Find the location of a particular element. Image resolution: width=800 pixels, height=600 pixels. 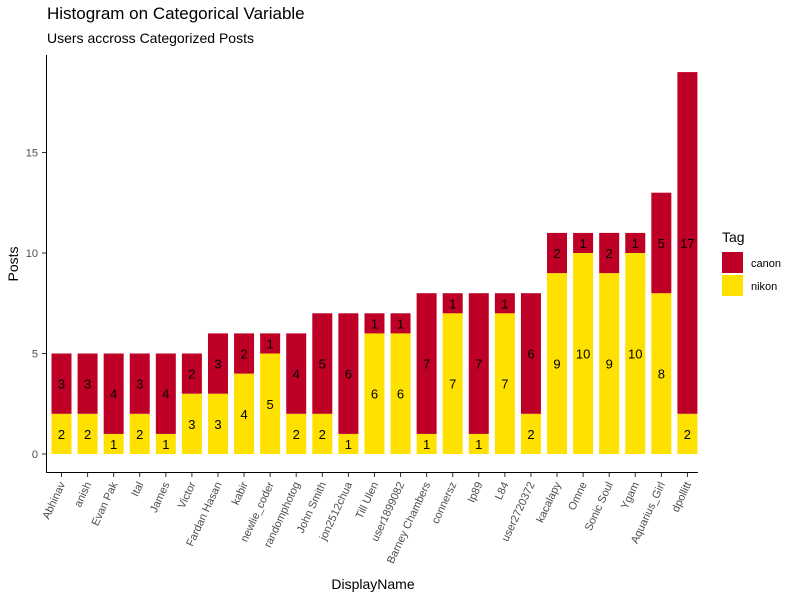

x-tick-label: Evan Pak is located at coordinates (105, 504).